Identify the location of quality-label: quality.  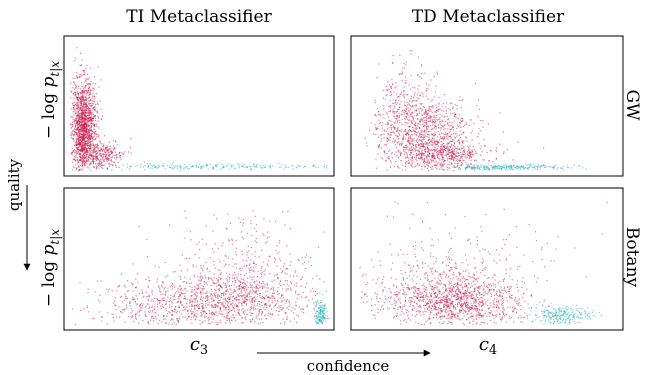
(14, 184).